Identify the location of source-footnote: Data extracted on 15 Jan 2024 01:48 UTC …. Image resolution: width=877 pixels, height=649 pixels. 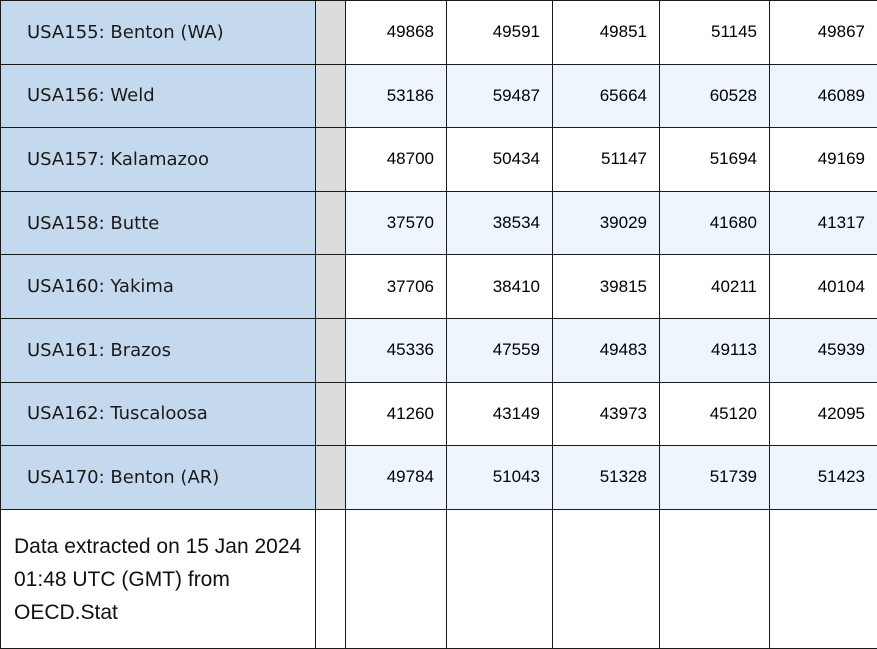
(158, 578).